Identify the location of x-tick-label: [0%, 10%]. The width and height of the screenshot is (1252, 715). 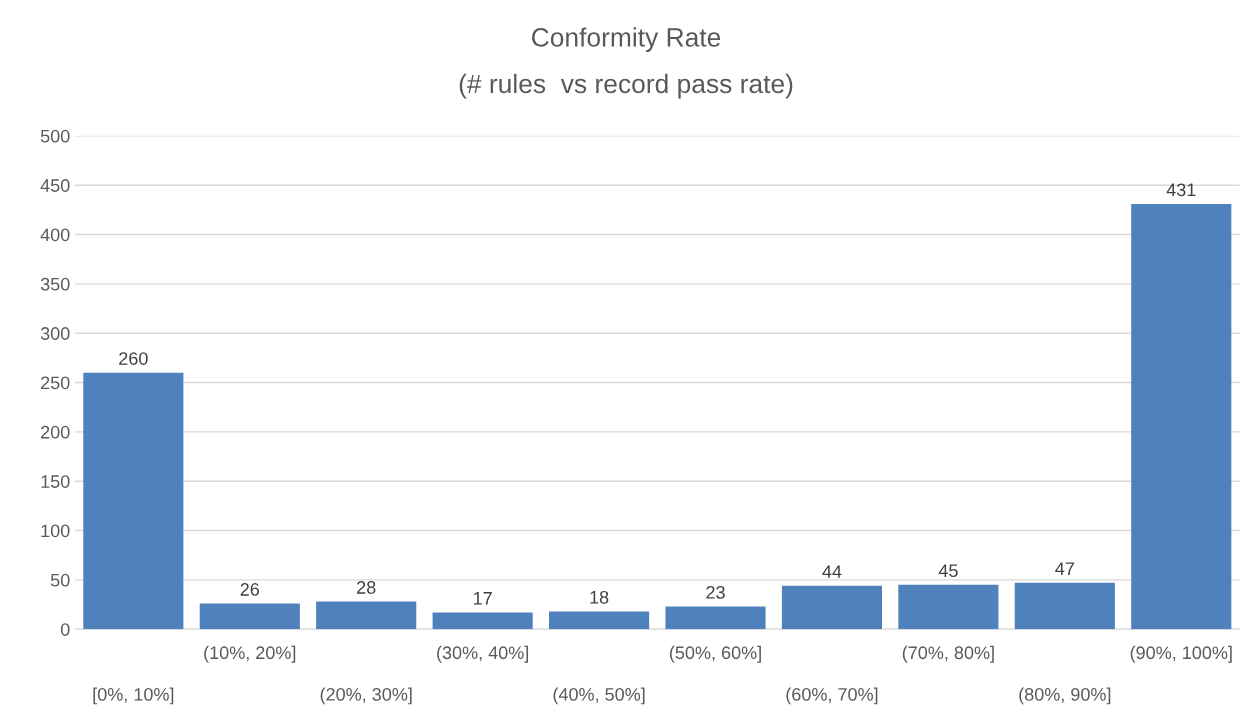
(133, 696).